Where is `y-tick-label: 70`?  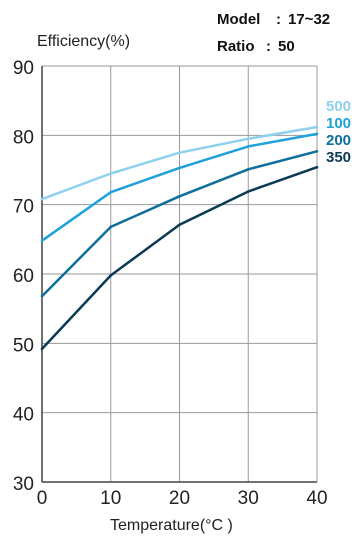 y-tick-label: 70 is located at coordinates (23, 207).